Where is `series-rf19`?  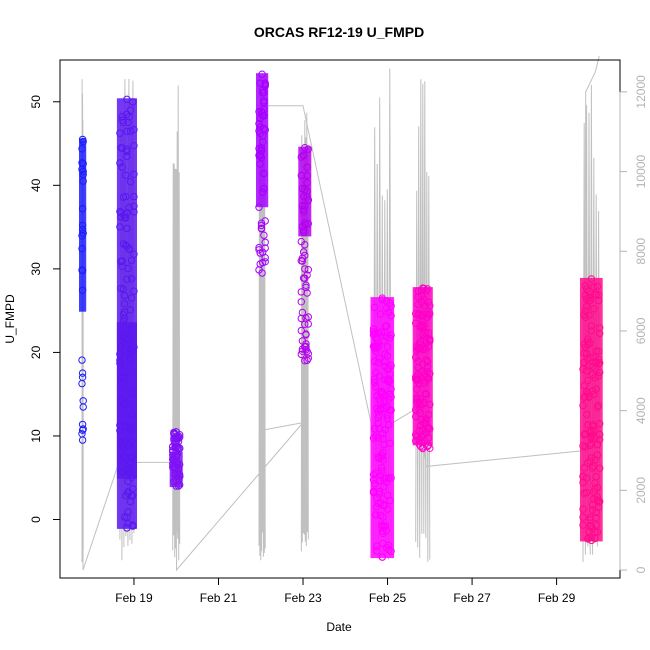
series-rf19 is located at coordinates (591, 410).